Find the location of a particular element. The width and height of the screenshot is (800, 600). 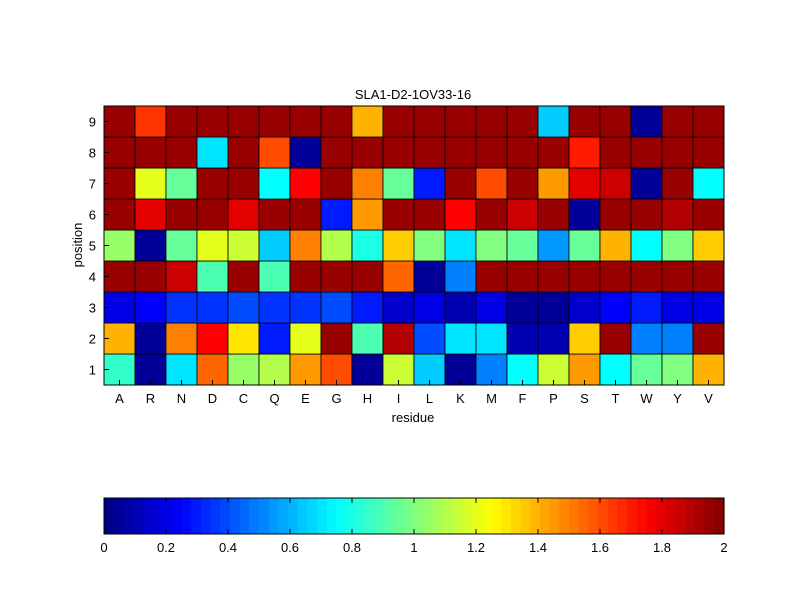

x-tick-label: C is located at coordinates (243, 398).